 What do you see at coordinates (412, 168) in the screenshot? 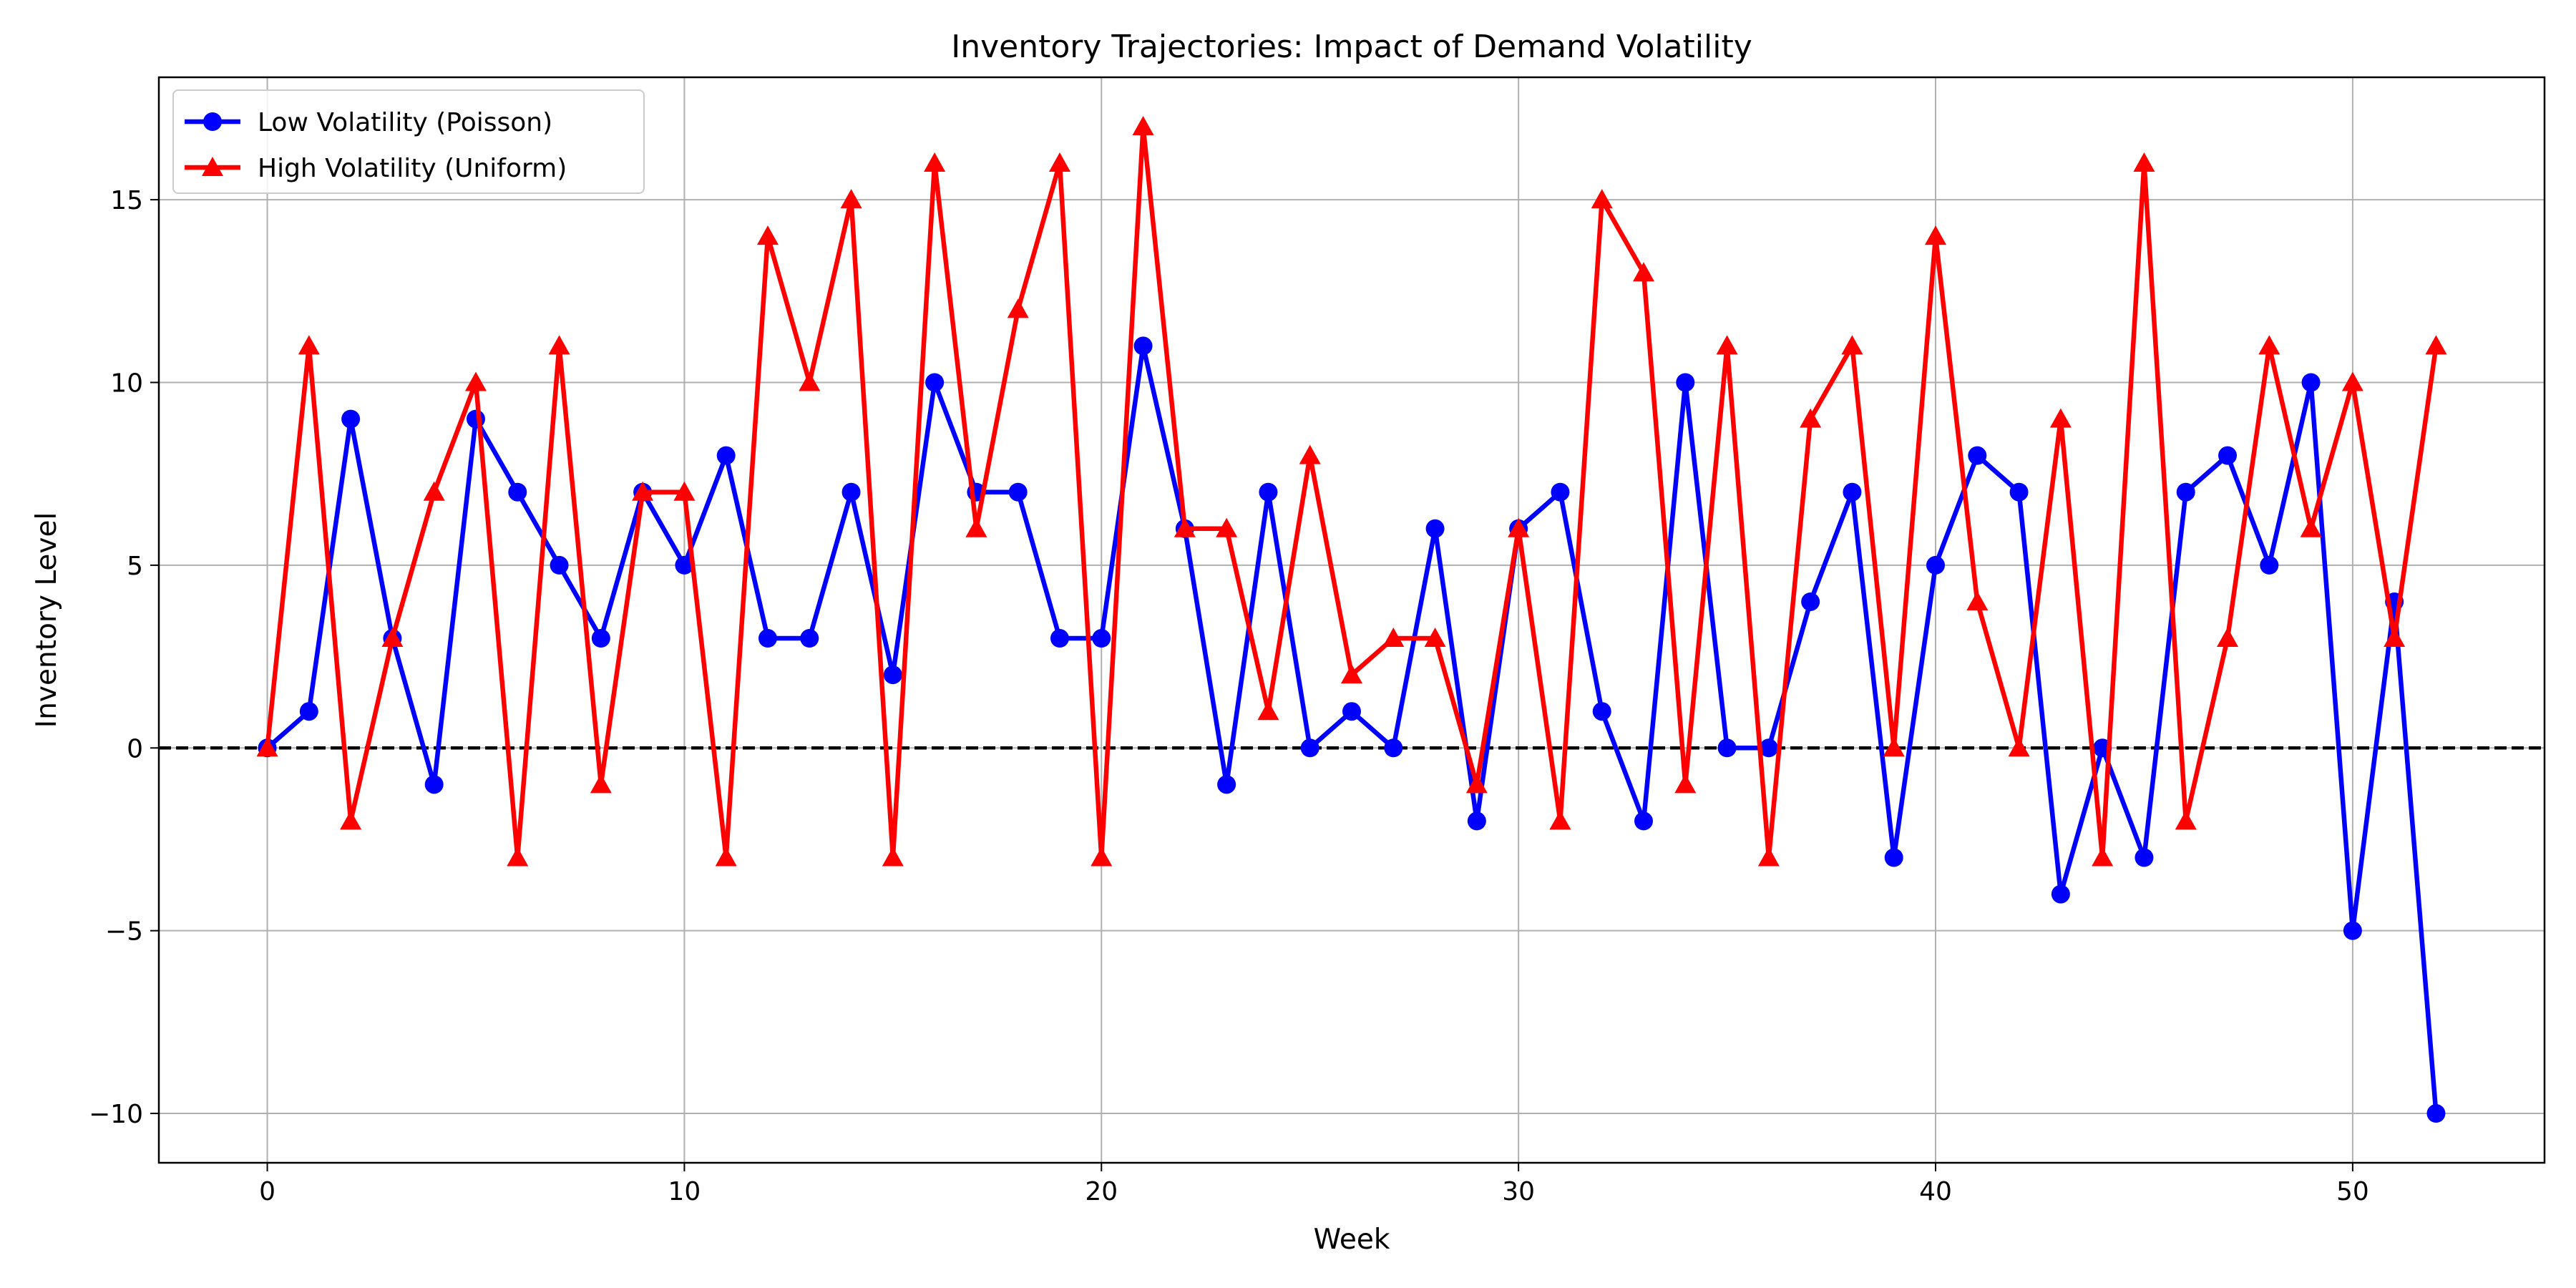
I see `legend-label: High Volatility (Uniform)` at bounding box center [412, 168].